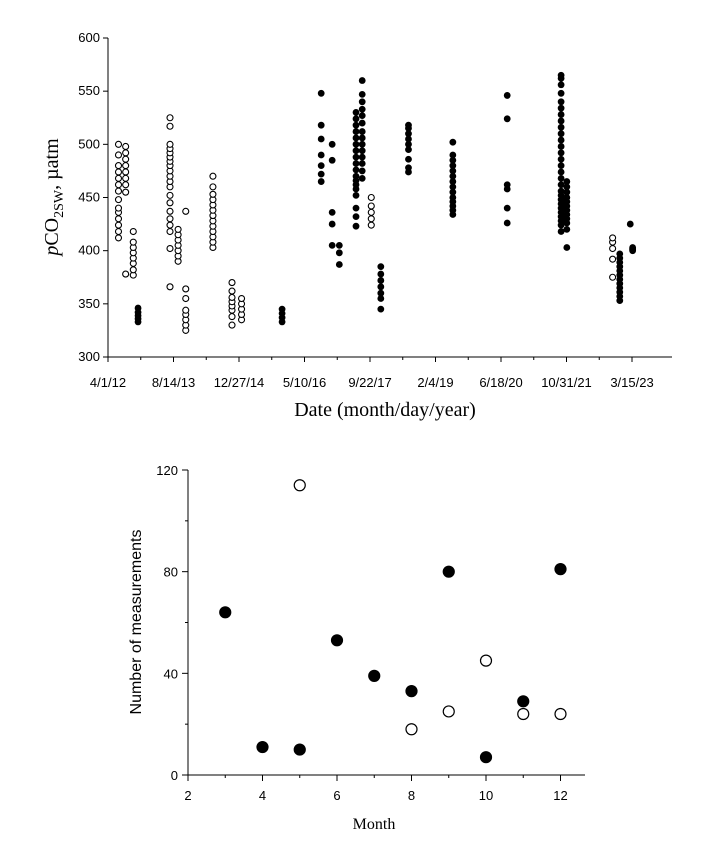  I want to click on chart1-x-tick-label: 3/15/23, so click(631, 382).